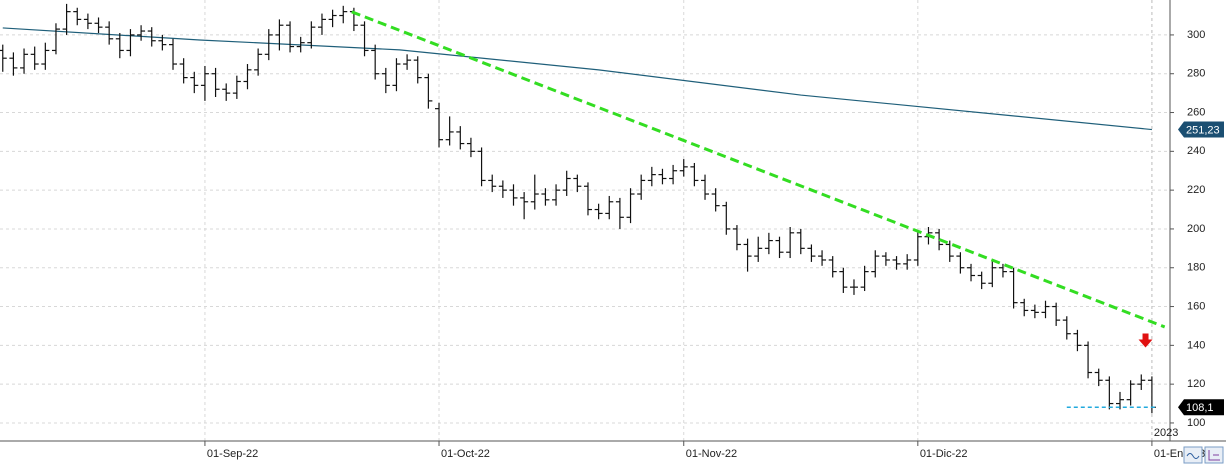 The height and width of the screenshot is (465, 1226). I want to click on zoom-button, so click(1193, 455).